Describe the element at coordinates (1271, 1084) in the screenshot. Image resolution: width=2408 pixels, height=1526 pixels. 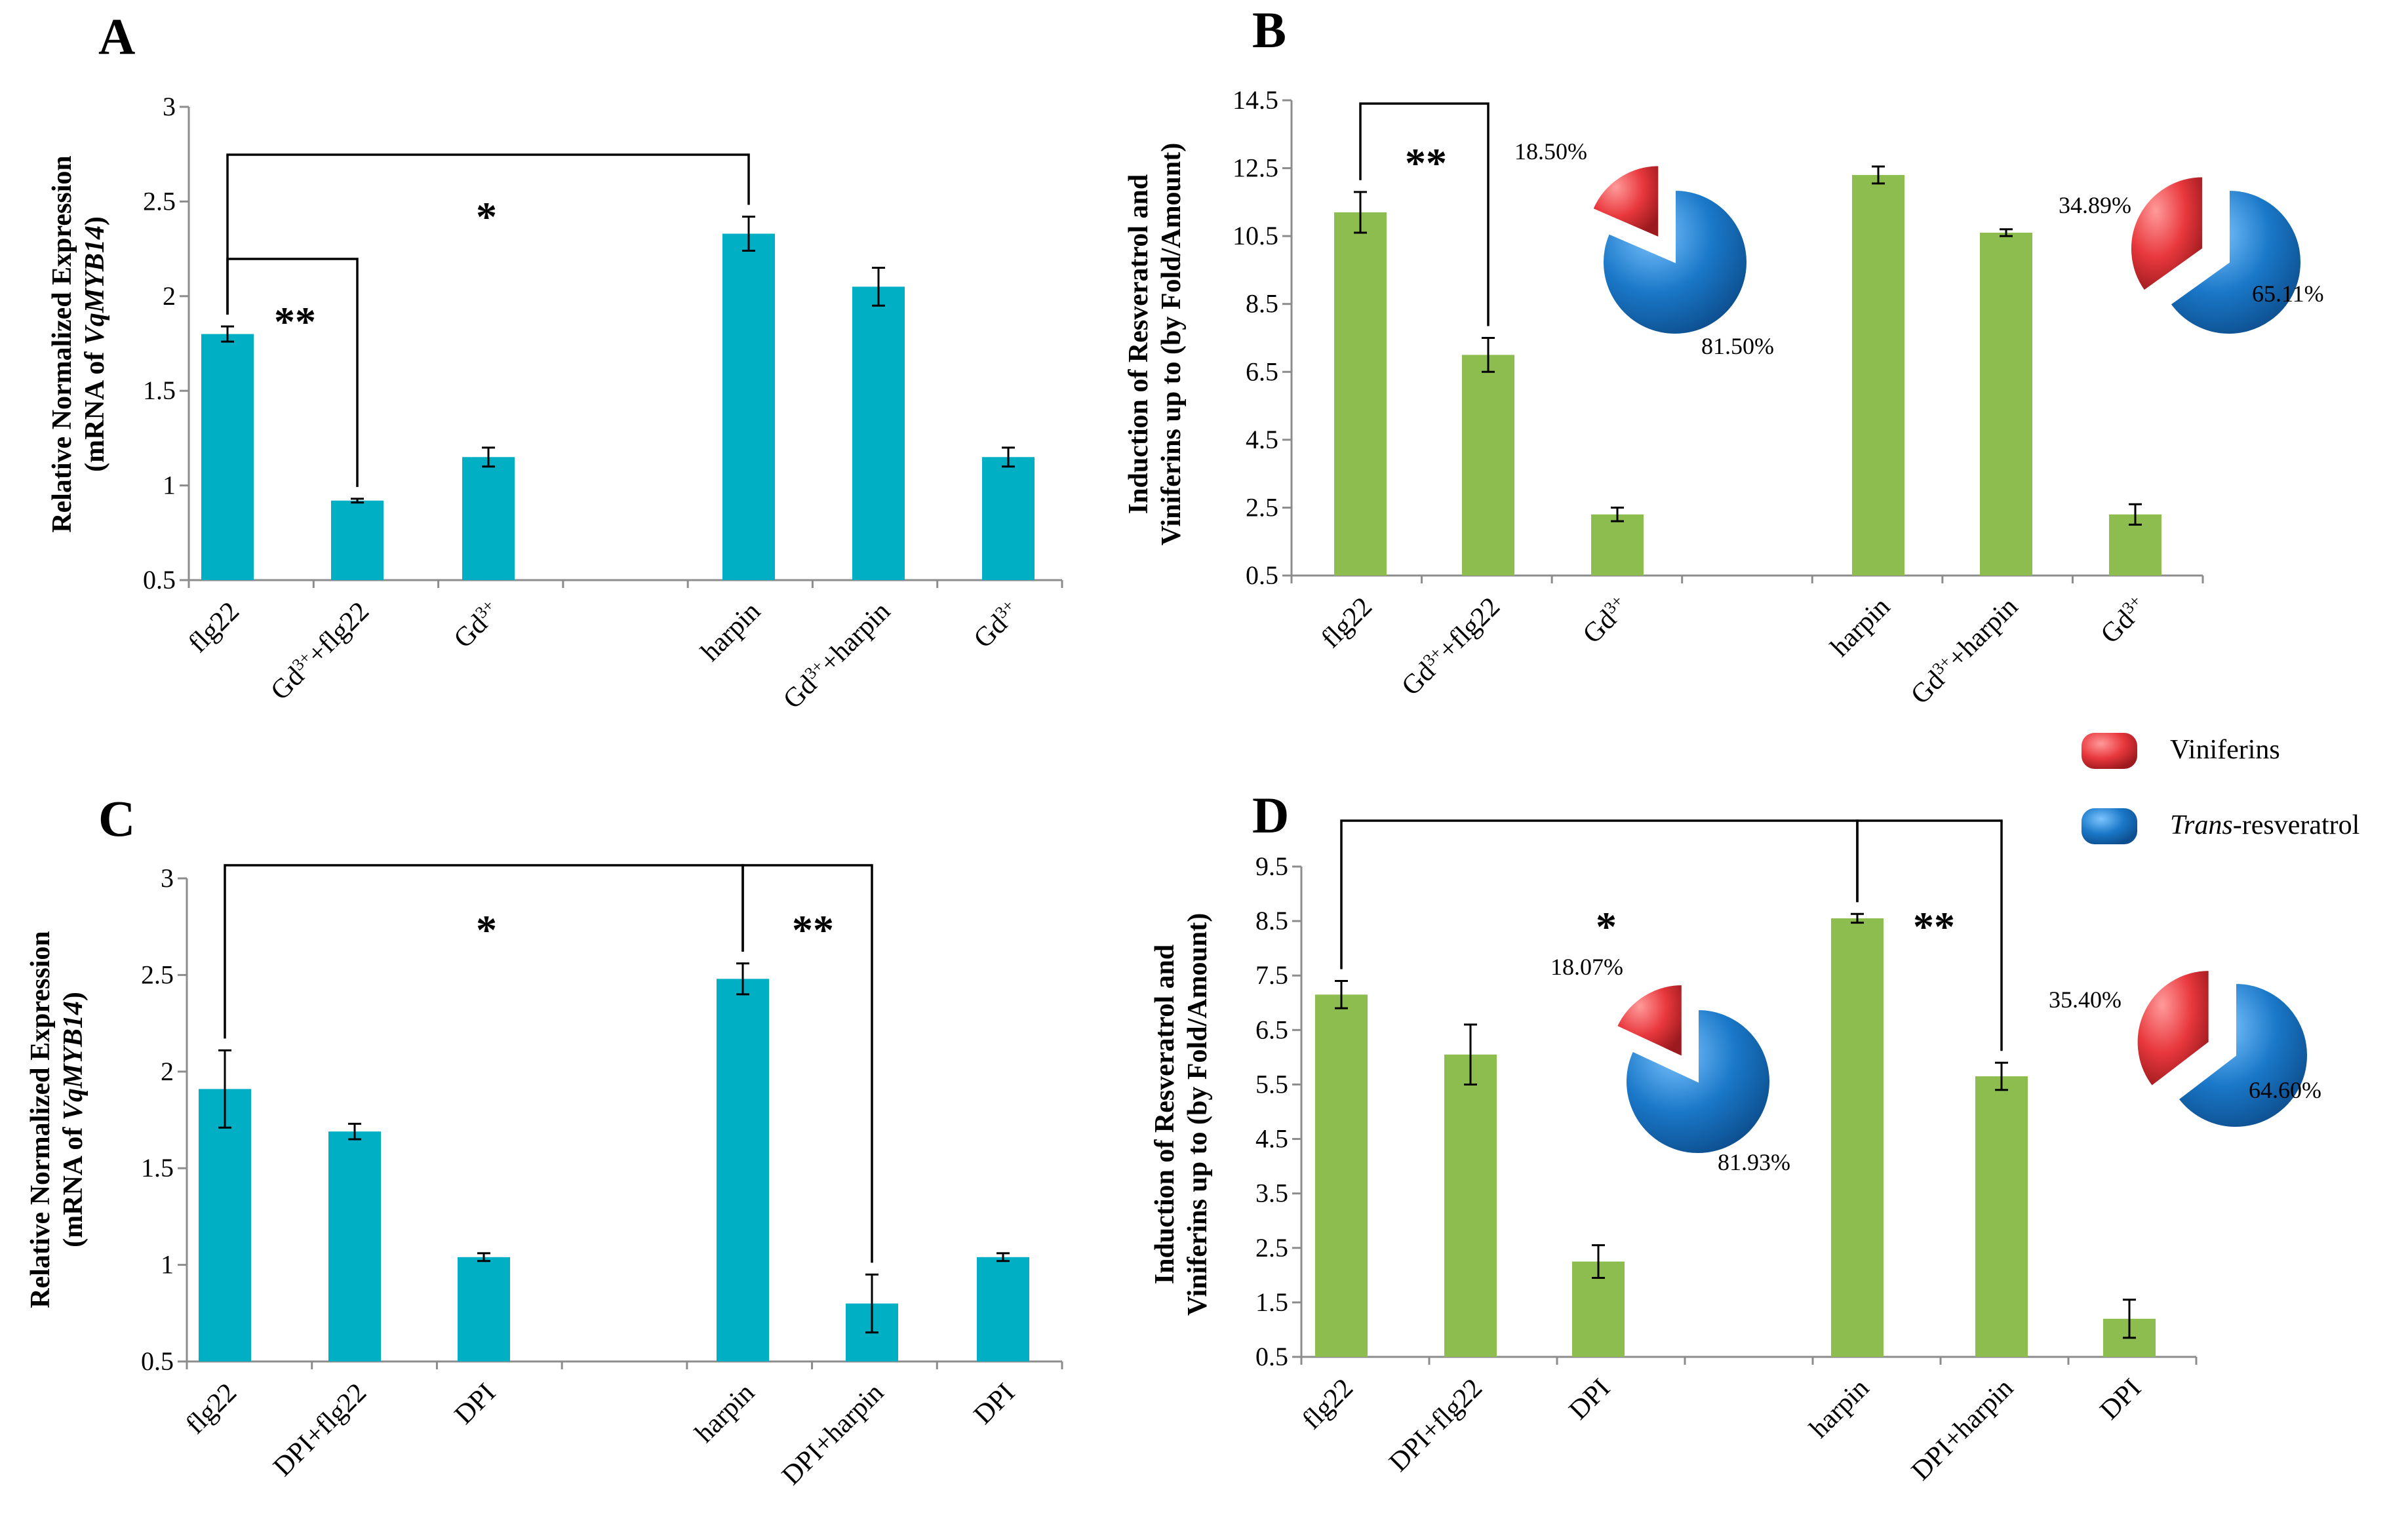
I see `y-tick-label: 5.5` at that location.